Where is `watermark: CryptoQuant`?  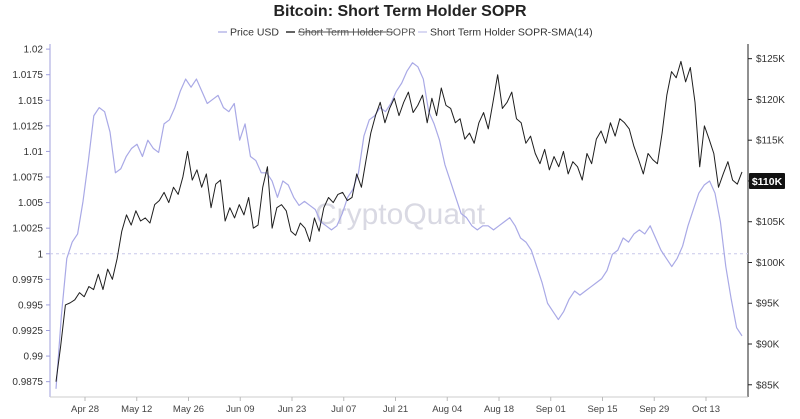 watermark: CryptoQuant is located at coordinates (400, 214).